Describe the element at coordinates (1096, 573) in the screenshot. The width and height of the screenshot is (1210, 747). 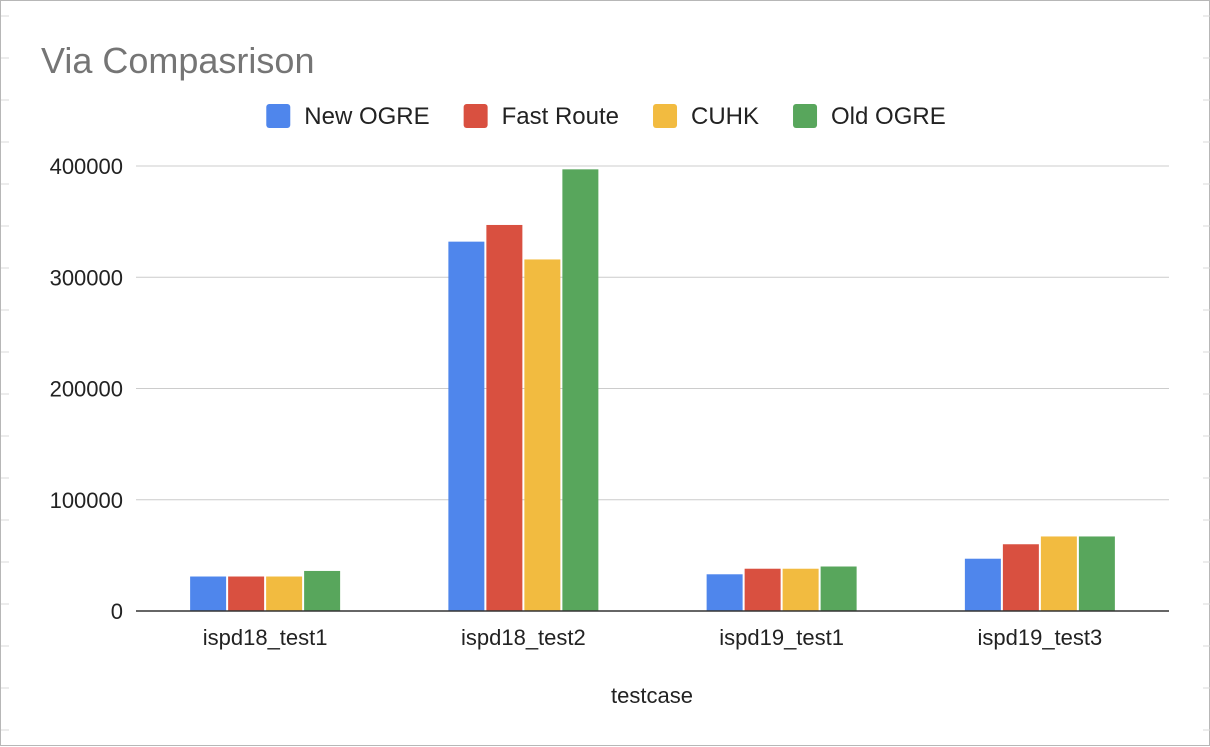
I see `bar-old-ogre-ispd19-test3: Old OGRE: 67000` at that location.